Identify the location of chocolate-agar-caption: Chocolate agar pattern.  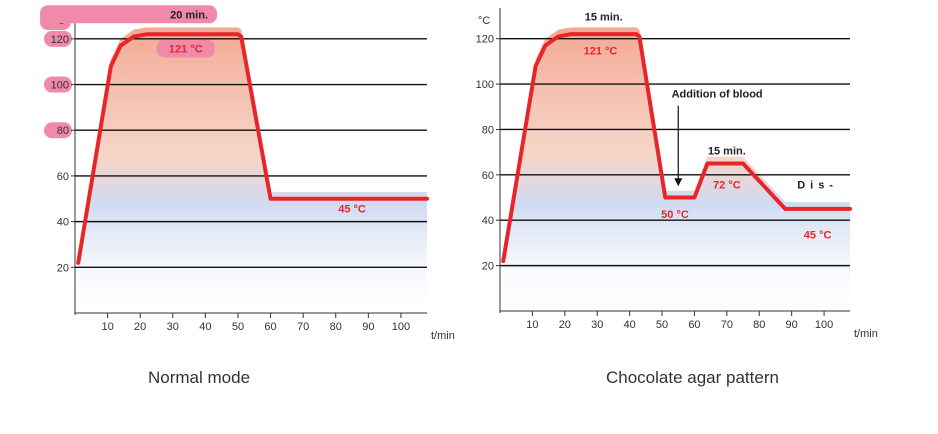
(692, 377).